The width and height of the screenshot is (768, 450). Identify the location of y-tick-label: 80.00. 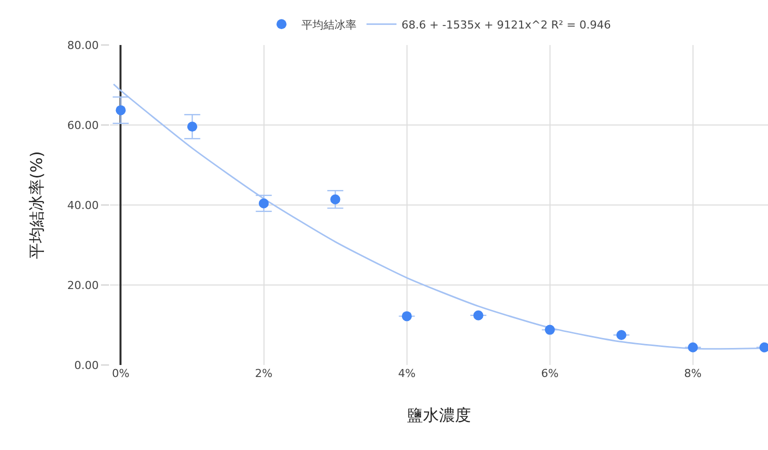
(83, 45).